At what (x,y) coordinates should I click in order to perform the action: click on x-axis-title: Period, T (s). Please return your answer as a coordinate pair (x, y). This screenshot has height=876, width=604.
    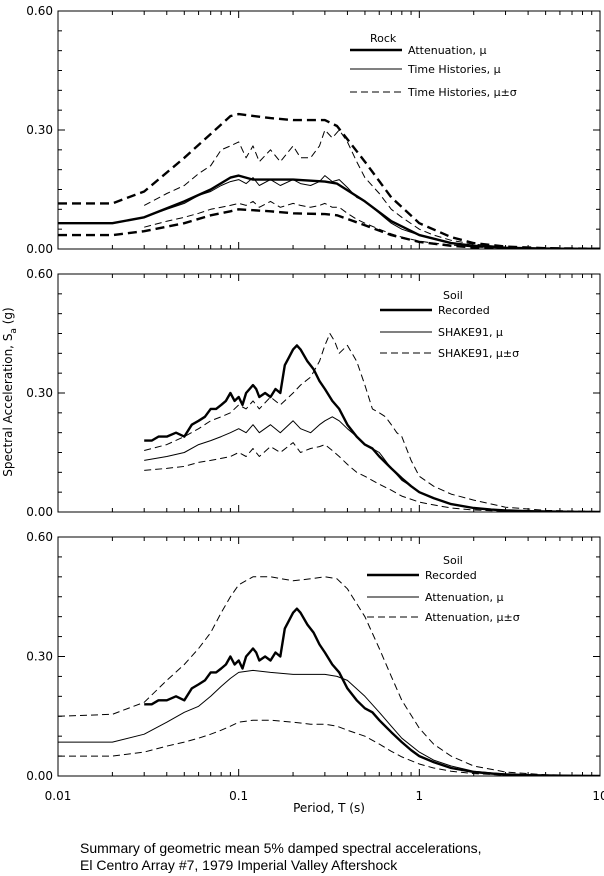
    Looking at the image, I should click on (329, 808).